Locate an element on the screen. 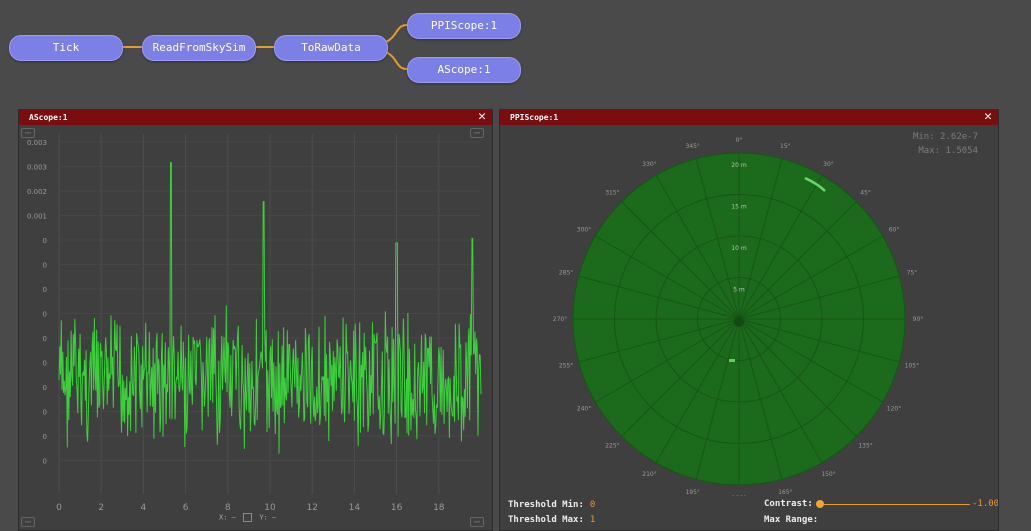 This screenshot has width=1031, height=531. edge-raw-ppi is located at coordinates (396, 33).